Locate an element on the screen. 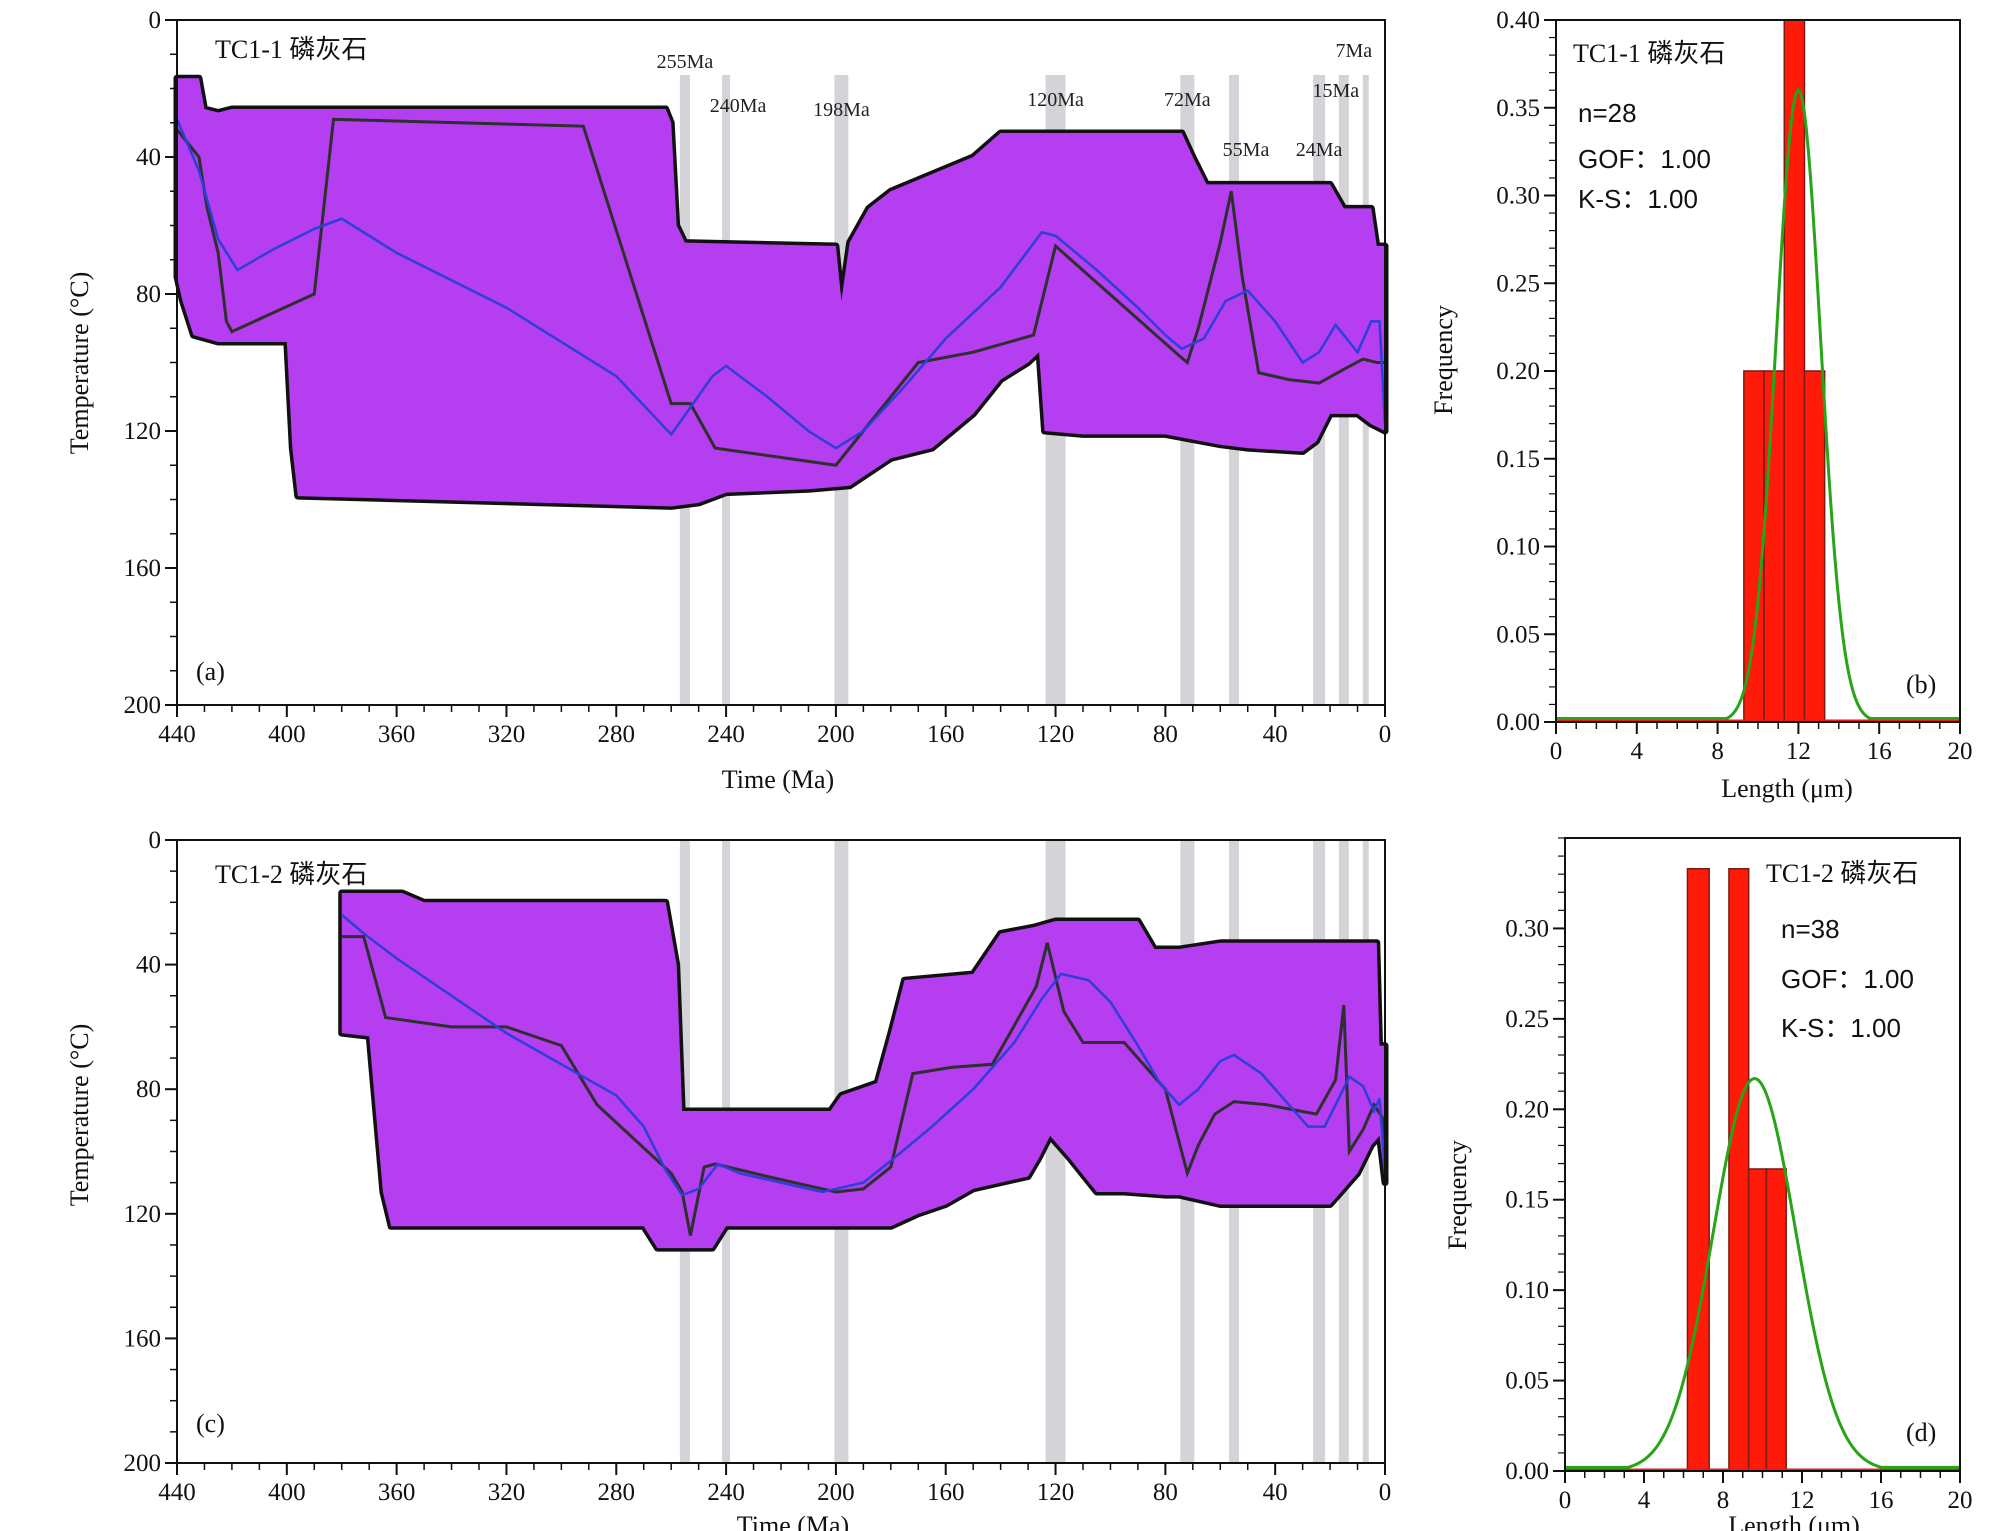  event-band-label-240ma: 240Ma is located at coordinates (738, 106).